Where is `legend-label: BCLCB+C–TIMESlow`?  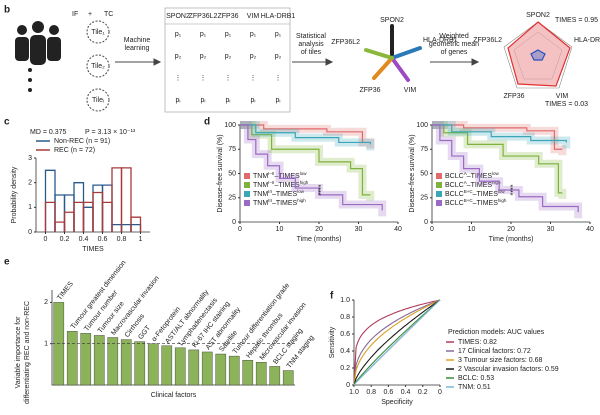 legend-label: BCLCB+C–TIMESlow is located at coordinates (475, 193).